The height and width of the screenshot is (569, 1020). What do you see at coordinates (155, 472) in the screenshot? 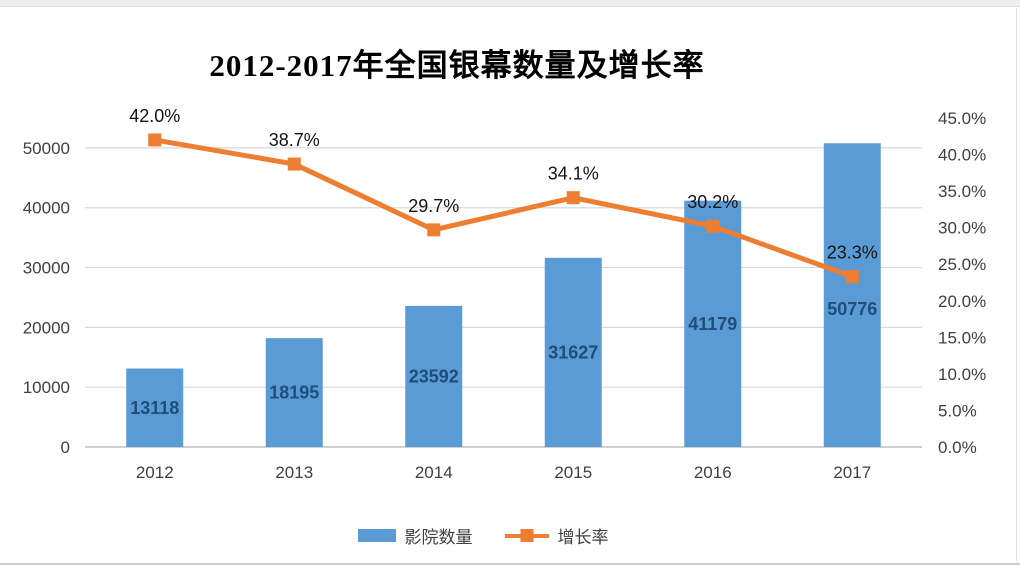
I see `x-axis-label-2012: 2012` at bounding box center [155, 472].